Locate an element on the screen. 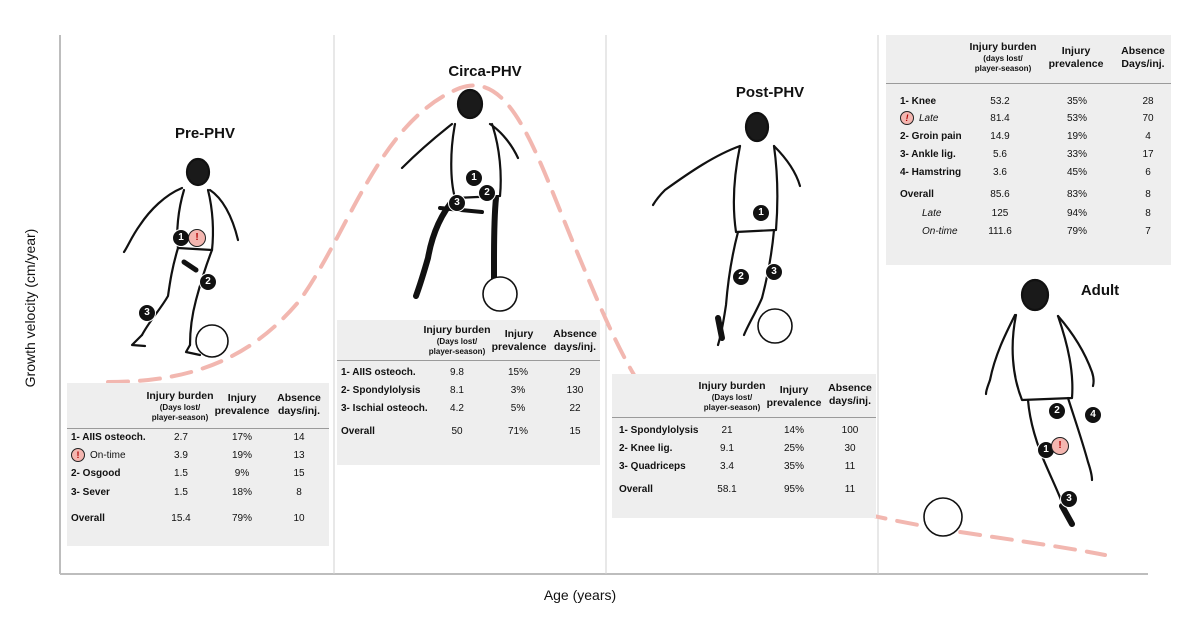 This screenshot has width=1200, height=640. stage-title-adult: Adult is located at coordinates (1100, 290).